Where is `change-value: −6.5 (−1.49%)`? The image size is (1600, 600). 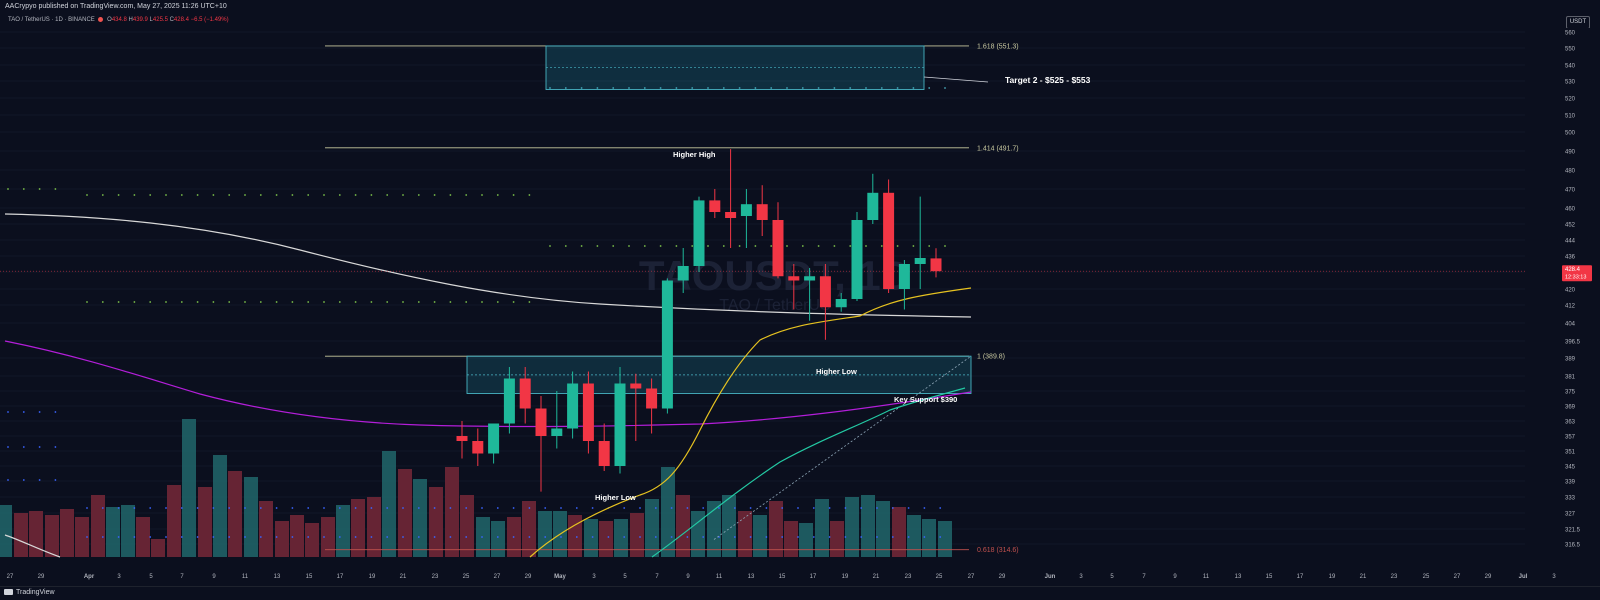 change-value: −6.5 (−1.49%) is located at coordinates (209, 20).